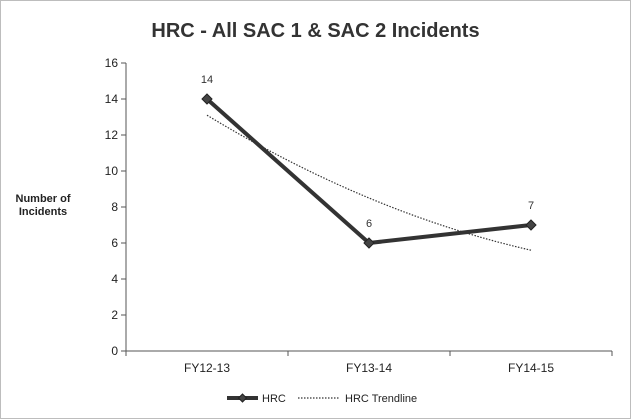 The width and height of the screenshot is (631, 419). I want to click on x-tick-label: FY13-14, so click(369, 368).